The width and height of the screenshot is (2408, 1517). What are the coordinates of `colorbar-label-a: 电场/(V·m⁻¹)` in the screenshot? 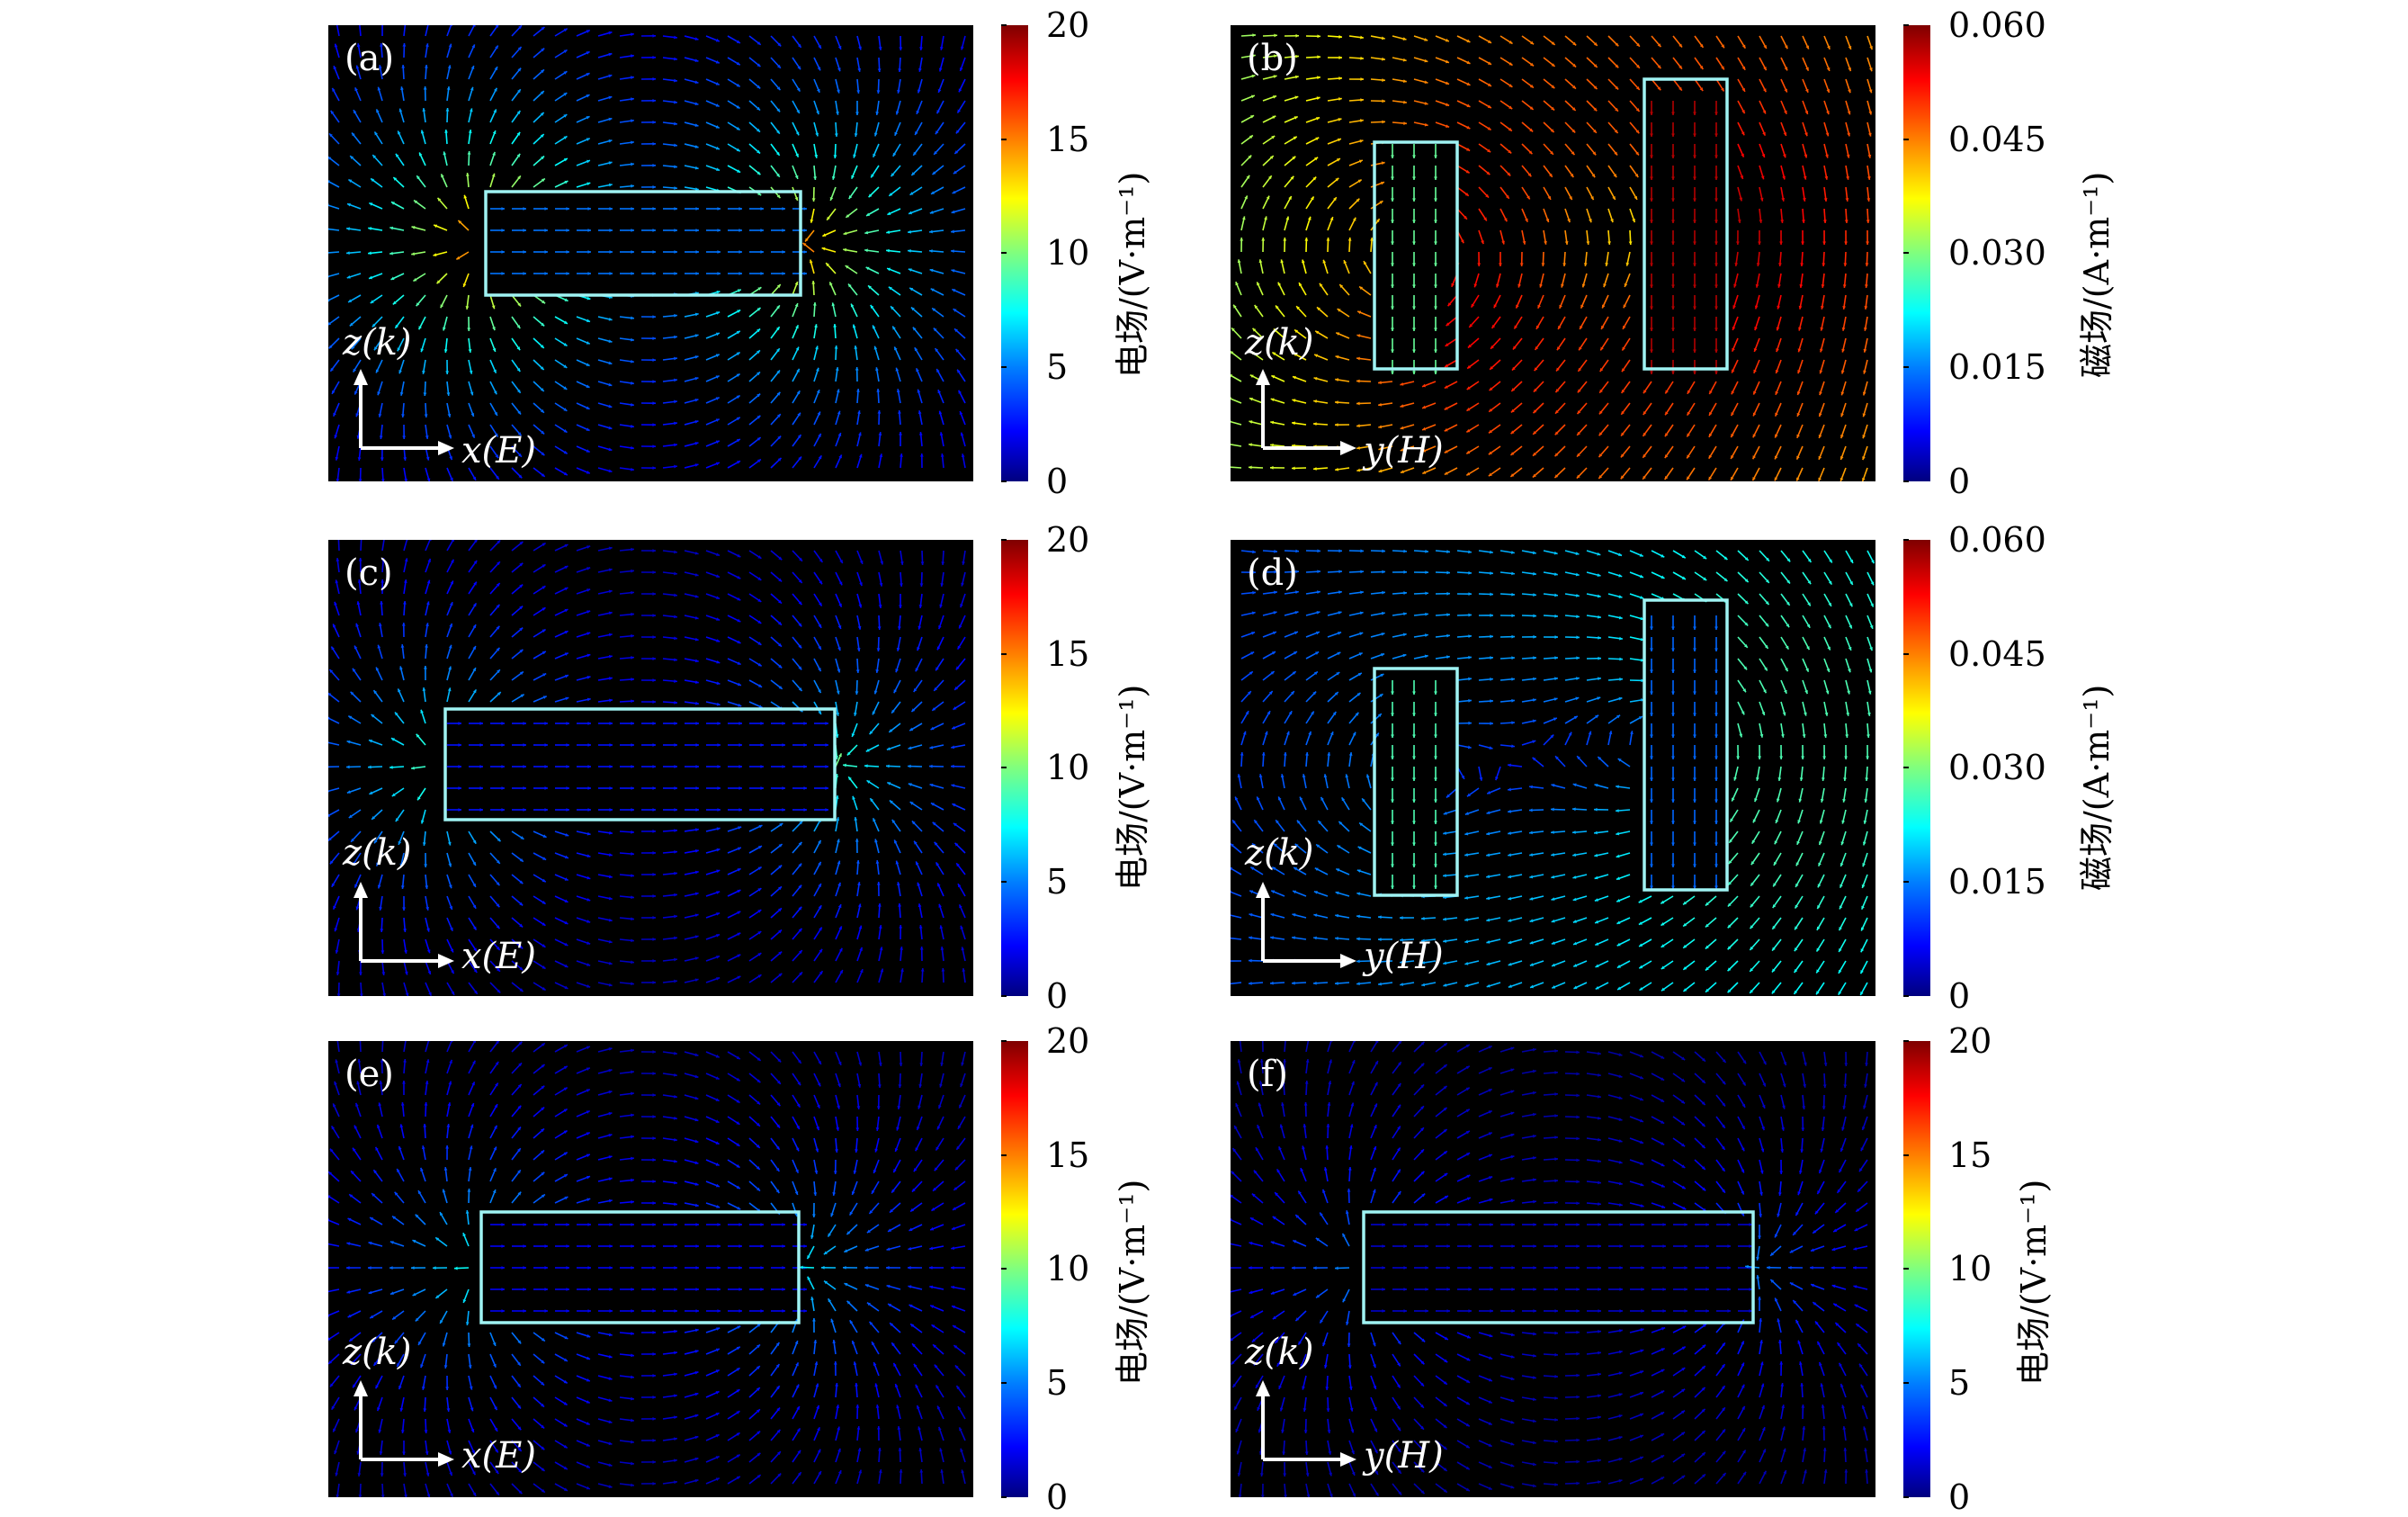 It's located at (1129, 275).